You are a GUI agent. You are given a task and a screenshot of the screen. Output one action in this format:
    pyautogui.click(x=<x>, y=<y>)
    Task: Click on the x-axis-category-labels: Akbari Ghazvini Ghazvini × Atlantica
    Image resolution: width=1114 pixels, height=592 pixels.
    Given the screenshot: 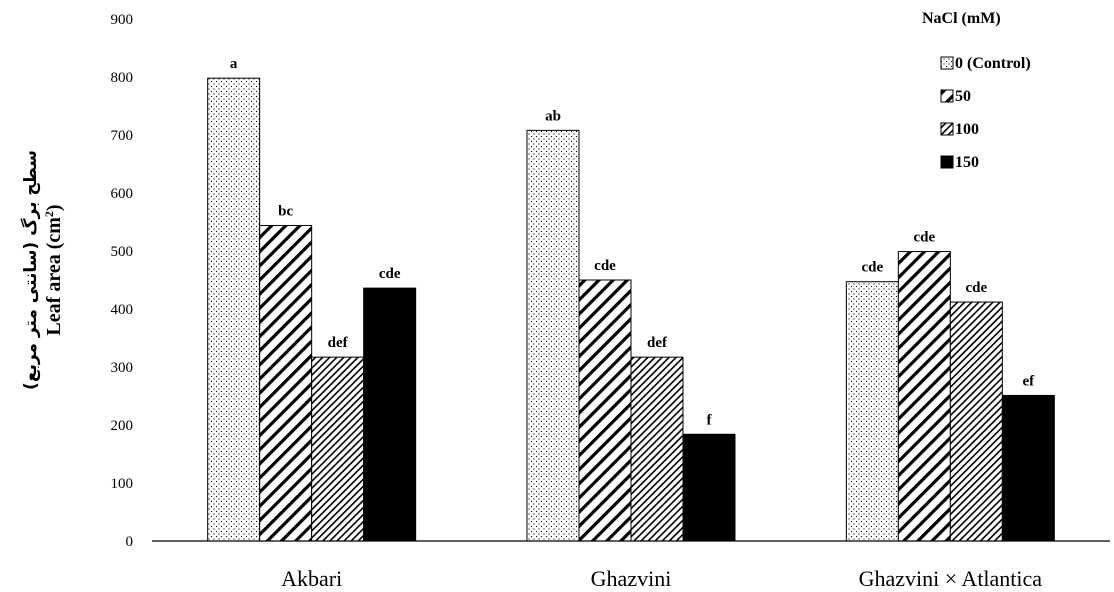 What is the action you would take?
    pyautogui.click(x=661, y=578)
    